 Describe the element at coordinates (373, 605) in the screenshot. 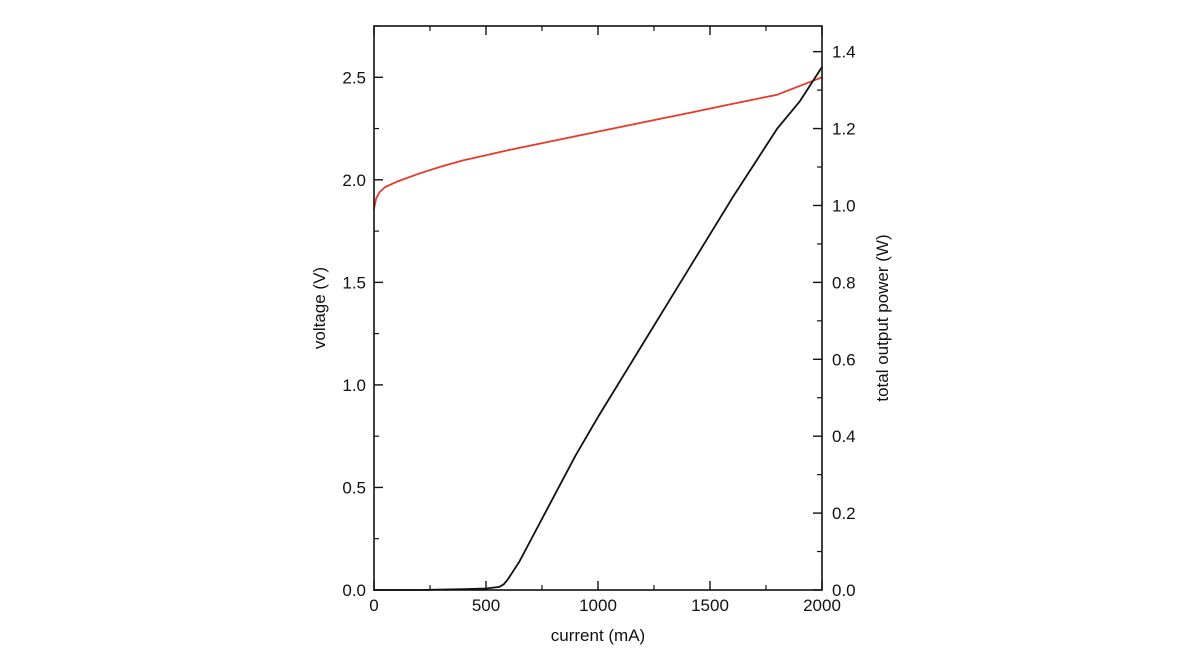

I see `x-tick-label: 0` at that location.